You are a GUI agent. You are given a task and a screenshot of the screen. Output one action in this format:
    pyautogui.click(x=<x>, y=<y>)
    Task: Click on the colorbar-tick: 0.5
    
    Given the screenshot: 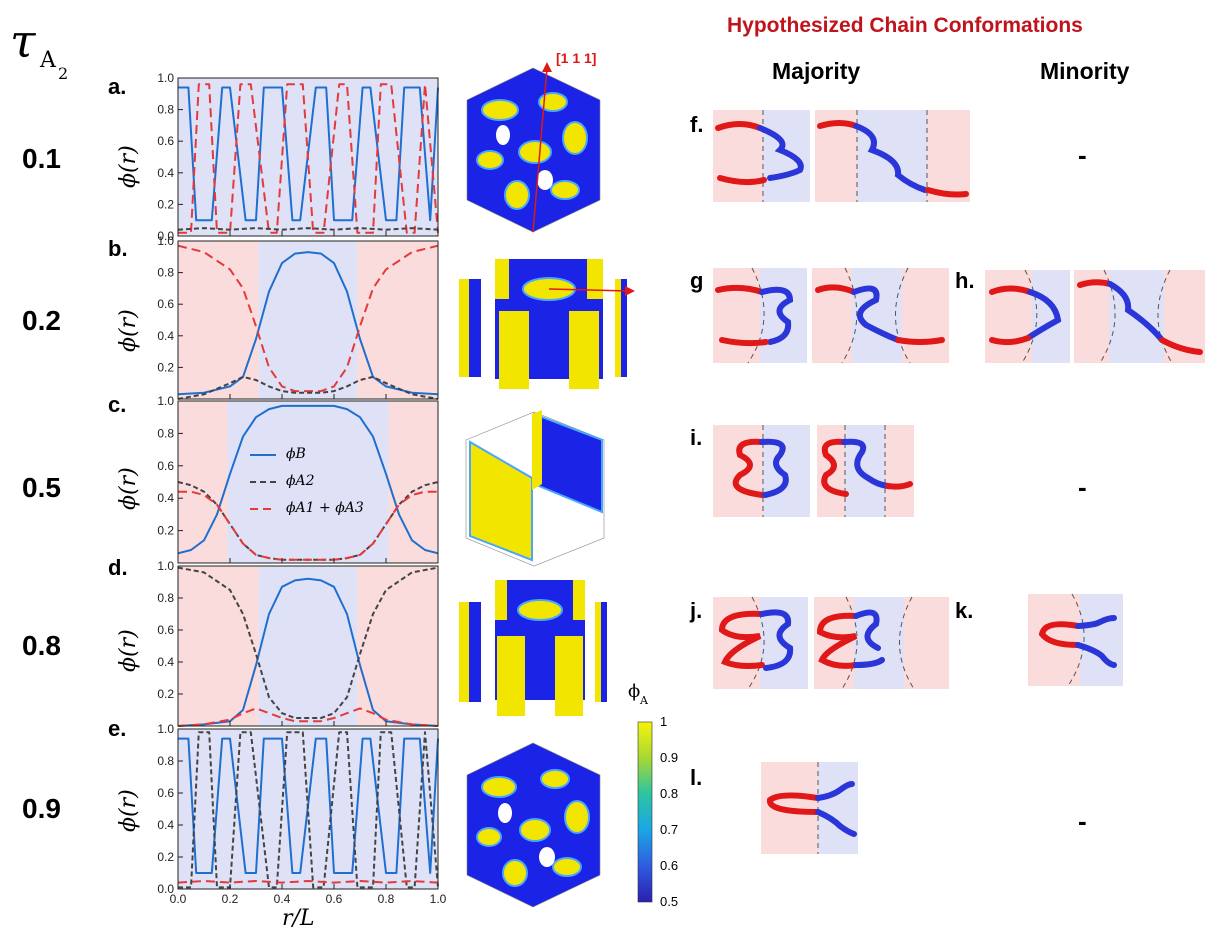 What is the action you would take?
    pyautogui.click(x=669, y=901)
    